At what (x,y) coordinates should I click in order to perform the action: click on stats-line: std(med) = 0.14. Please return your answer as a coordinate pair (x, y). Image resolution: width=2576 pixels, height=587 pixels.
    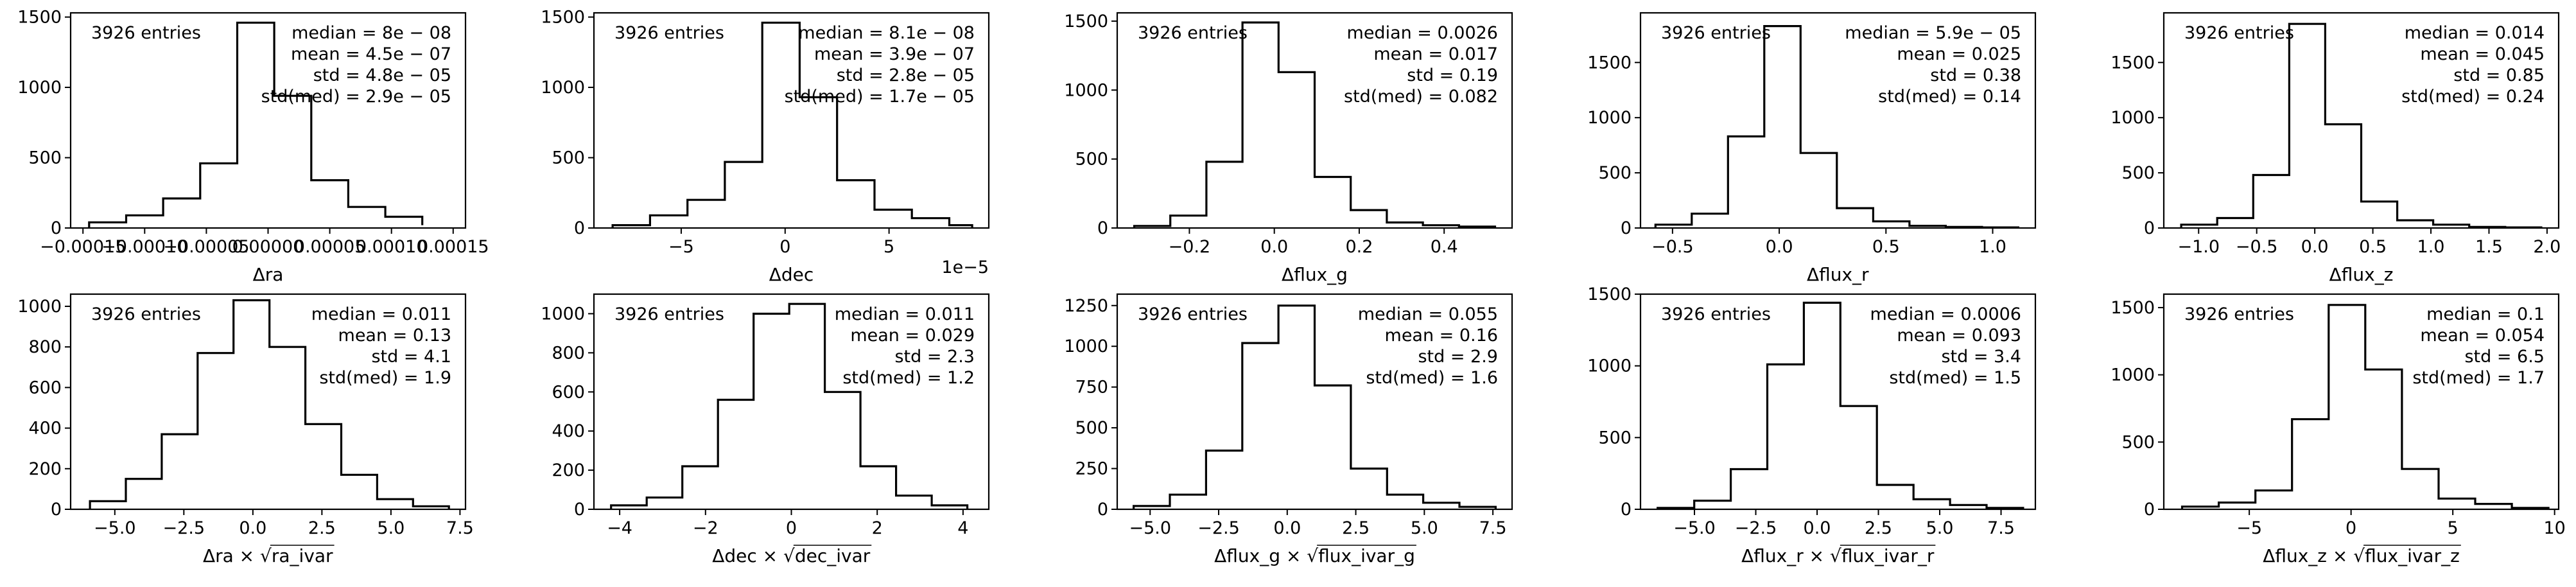
    Looking at the image, I should click on (1949, 97).